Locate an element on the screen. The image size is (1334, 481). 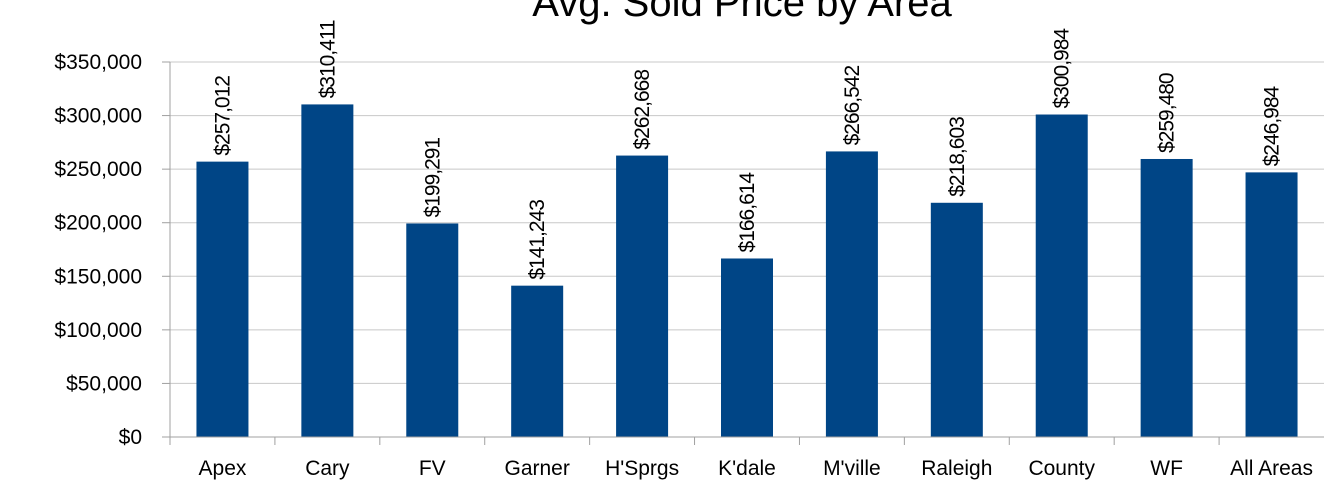
y-tick-label: $0 is located at coordinates (130, 437).